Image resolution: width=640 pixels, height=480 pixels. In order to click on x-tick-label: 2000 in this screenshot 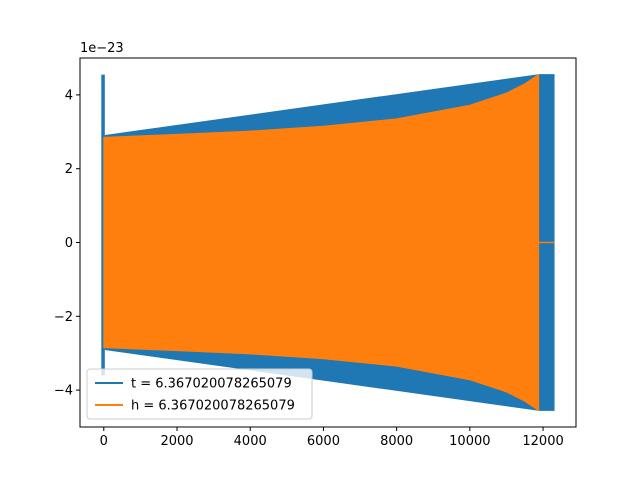, I will do `click(176, 441)`.